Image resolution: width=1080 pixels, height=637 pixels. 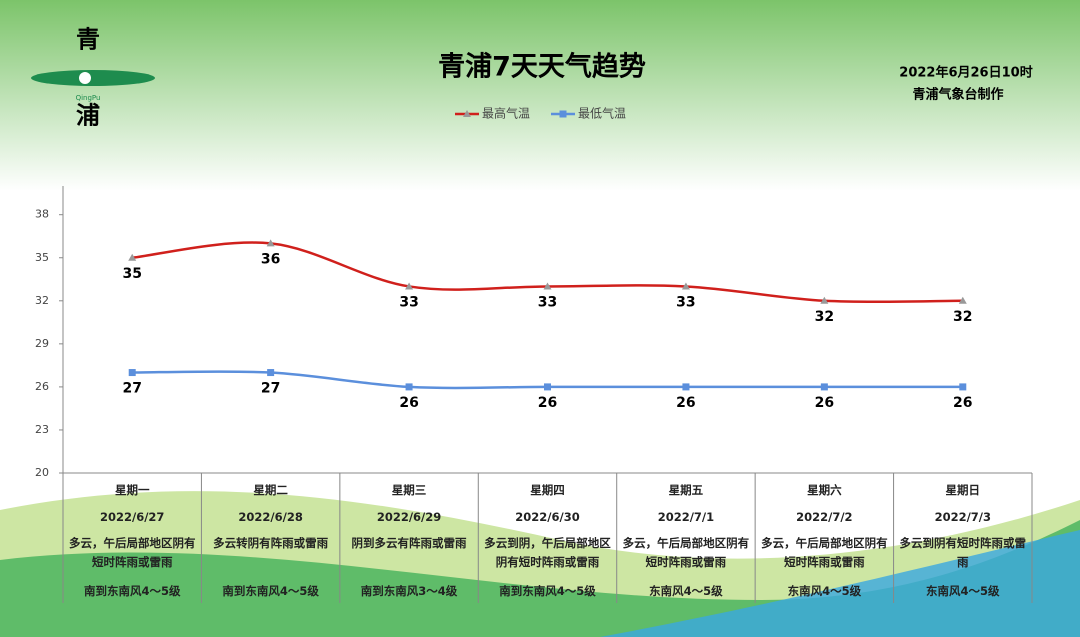 I want to click on data-label: 35, so click(x=131, y=274).